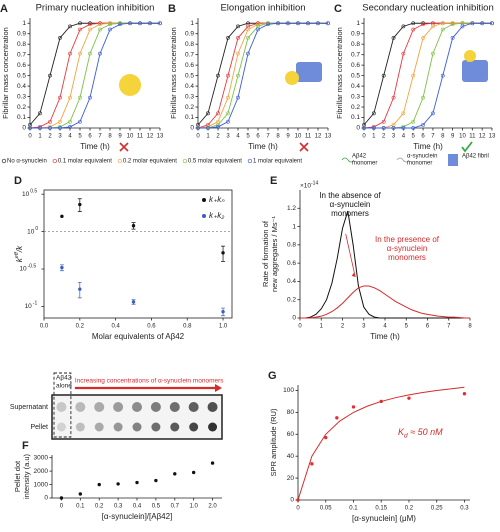 The width and height of the screenshot is (500, 532). I want to click on x-tick-label: 0.5, so click(156, 507).